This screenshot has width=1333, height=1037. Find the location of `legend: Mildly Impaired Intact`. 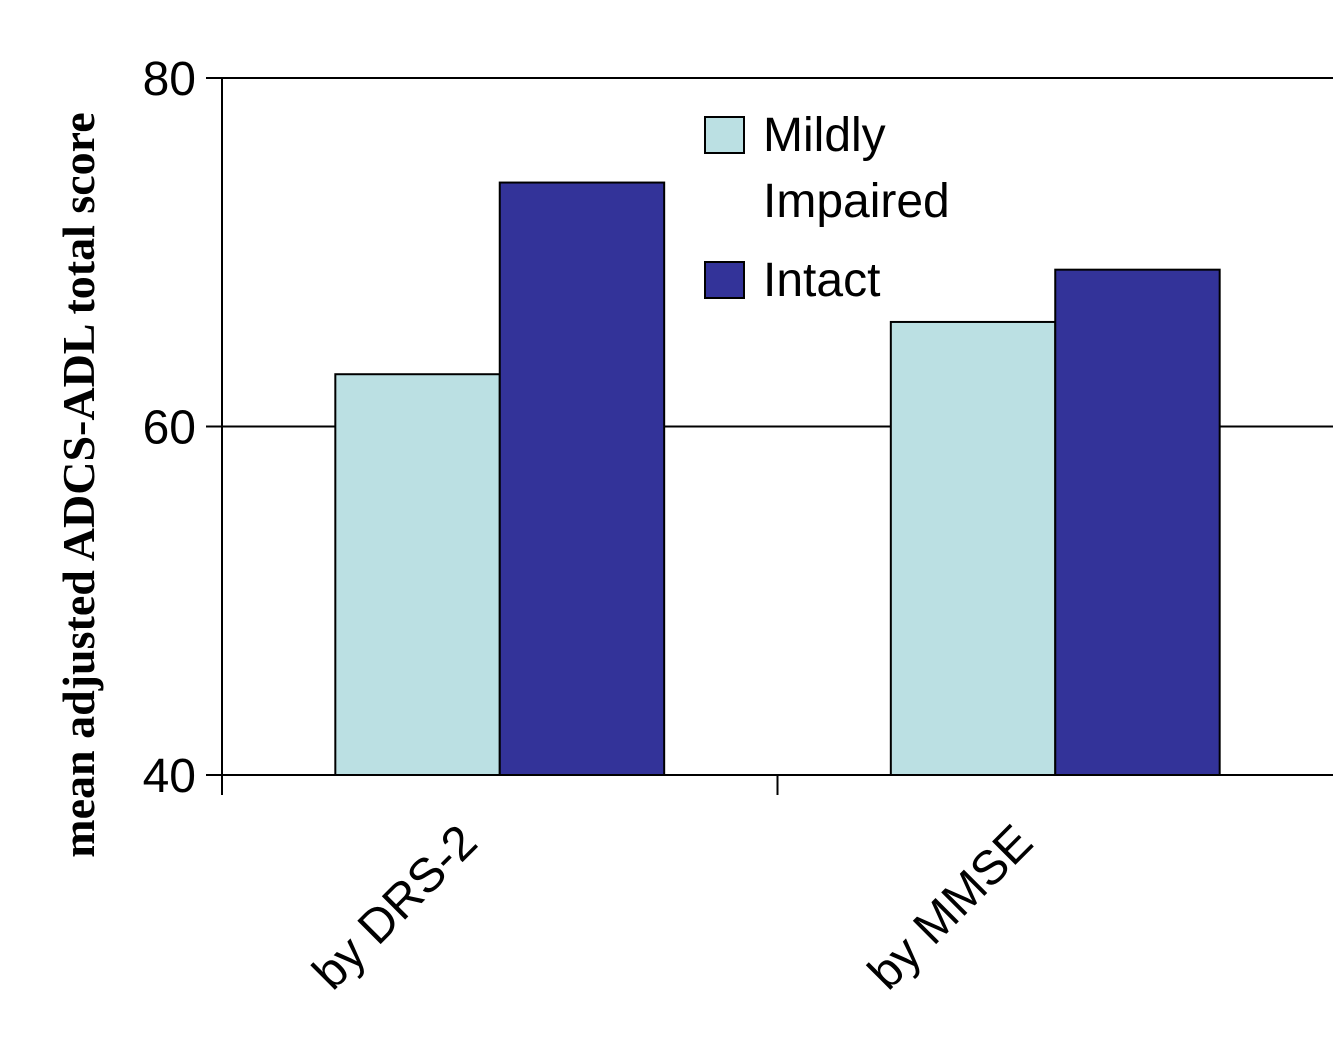

legend: Mildly Impaired Intact is located at coordinates (827, 208).